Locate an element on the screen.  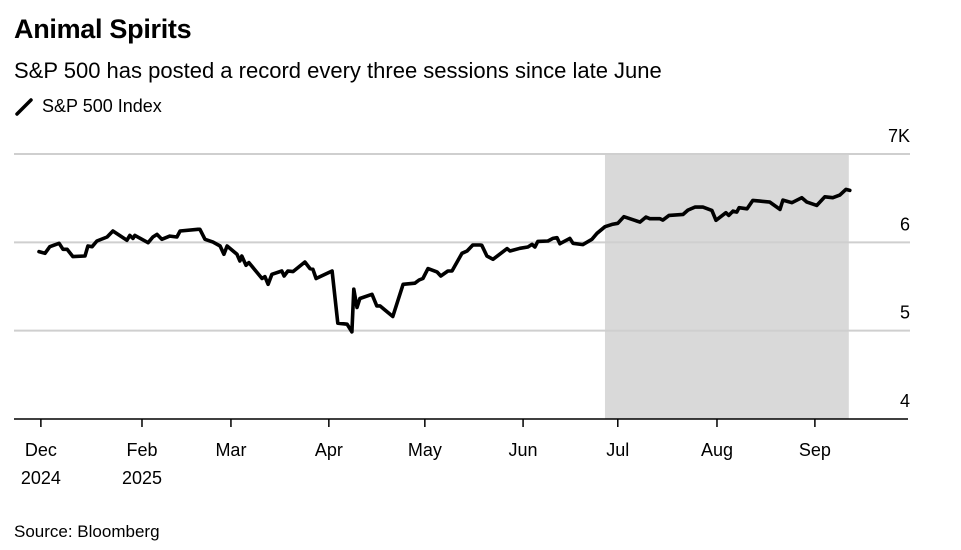
x-tick-label: Aug is located at coordinates (717, 450).